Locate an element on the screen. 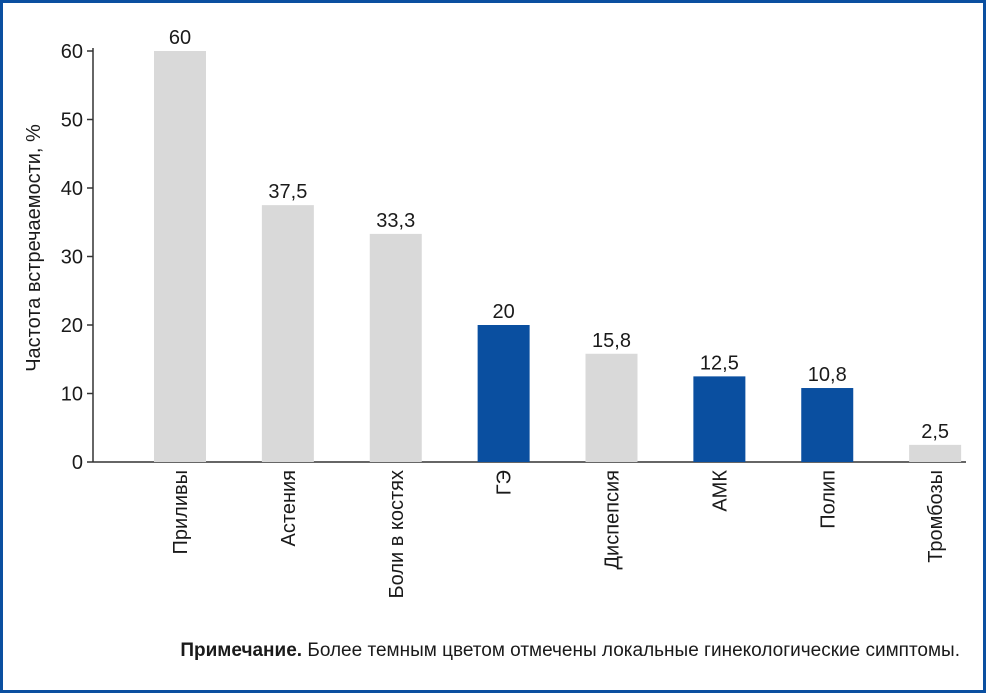  y-tick-label: 30 is located at coordinates (72, 258).